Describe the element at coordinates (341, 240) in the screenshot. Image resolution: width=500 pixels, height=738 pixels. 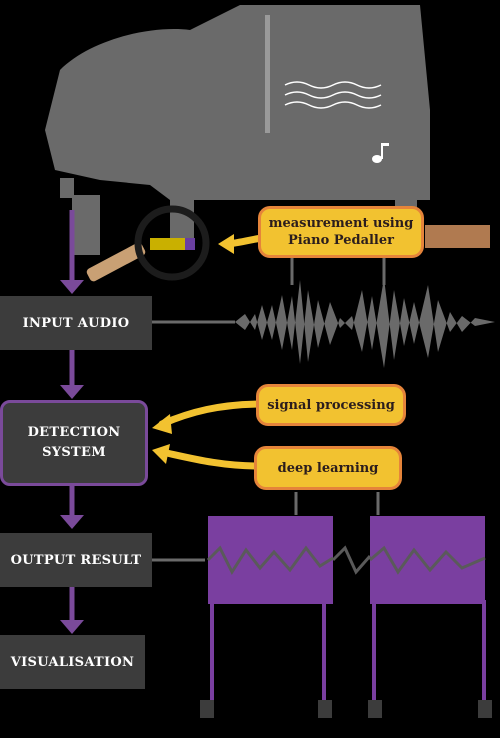
I see `measurement-line2: Piano Pedaller` at that location.